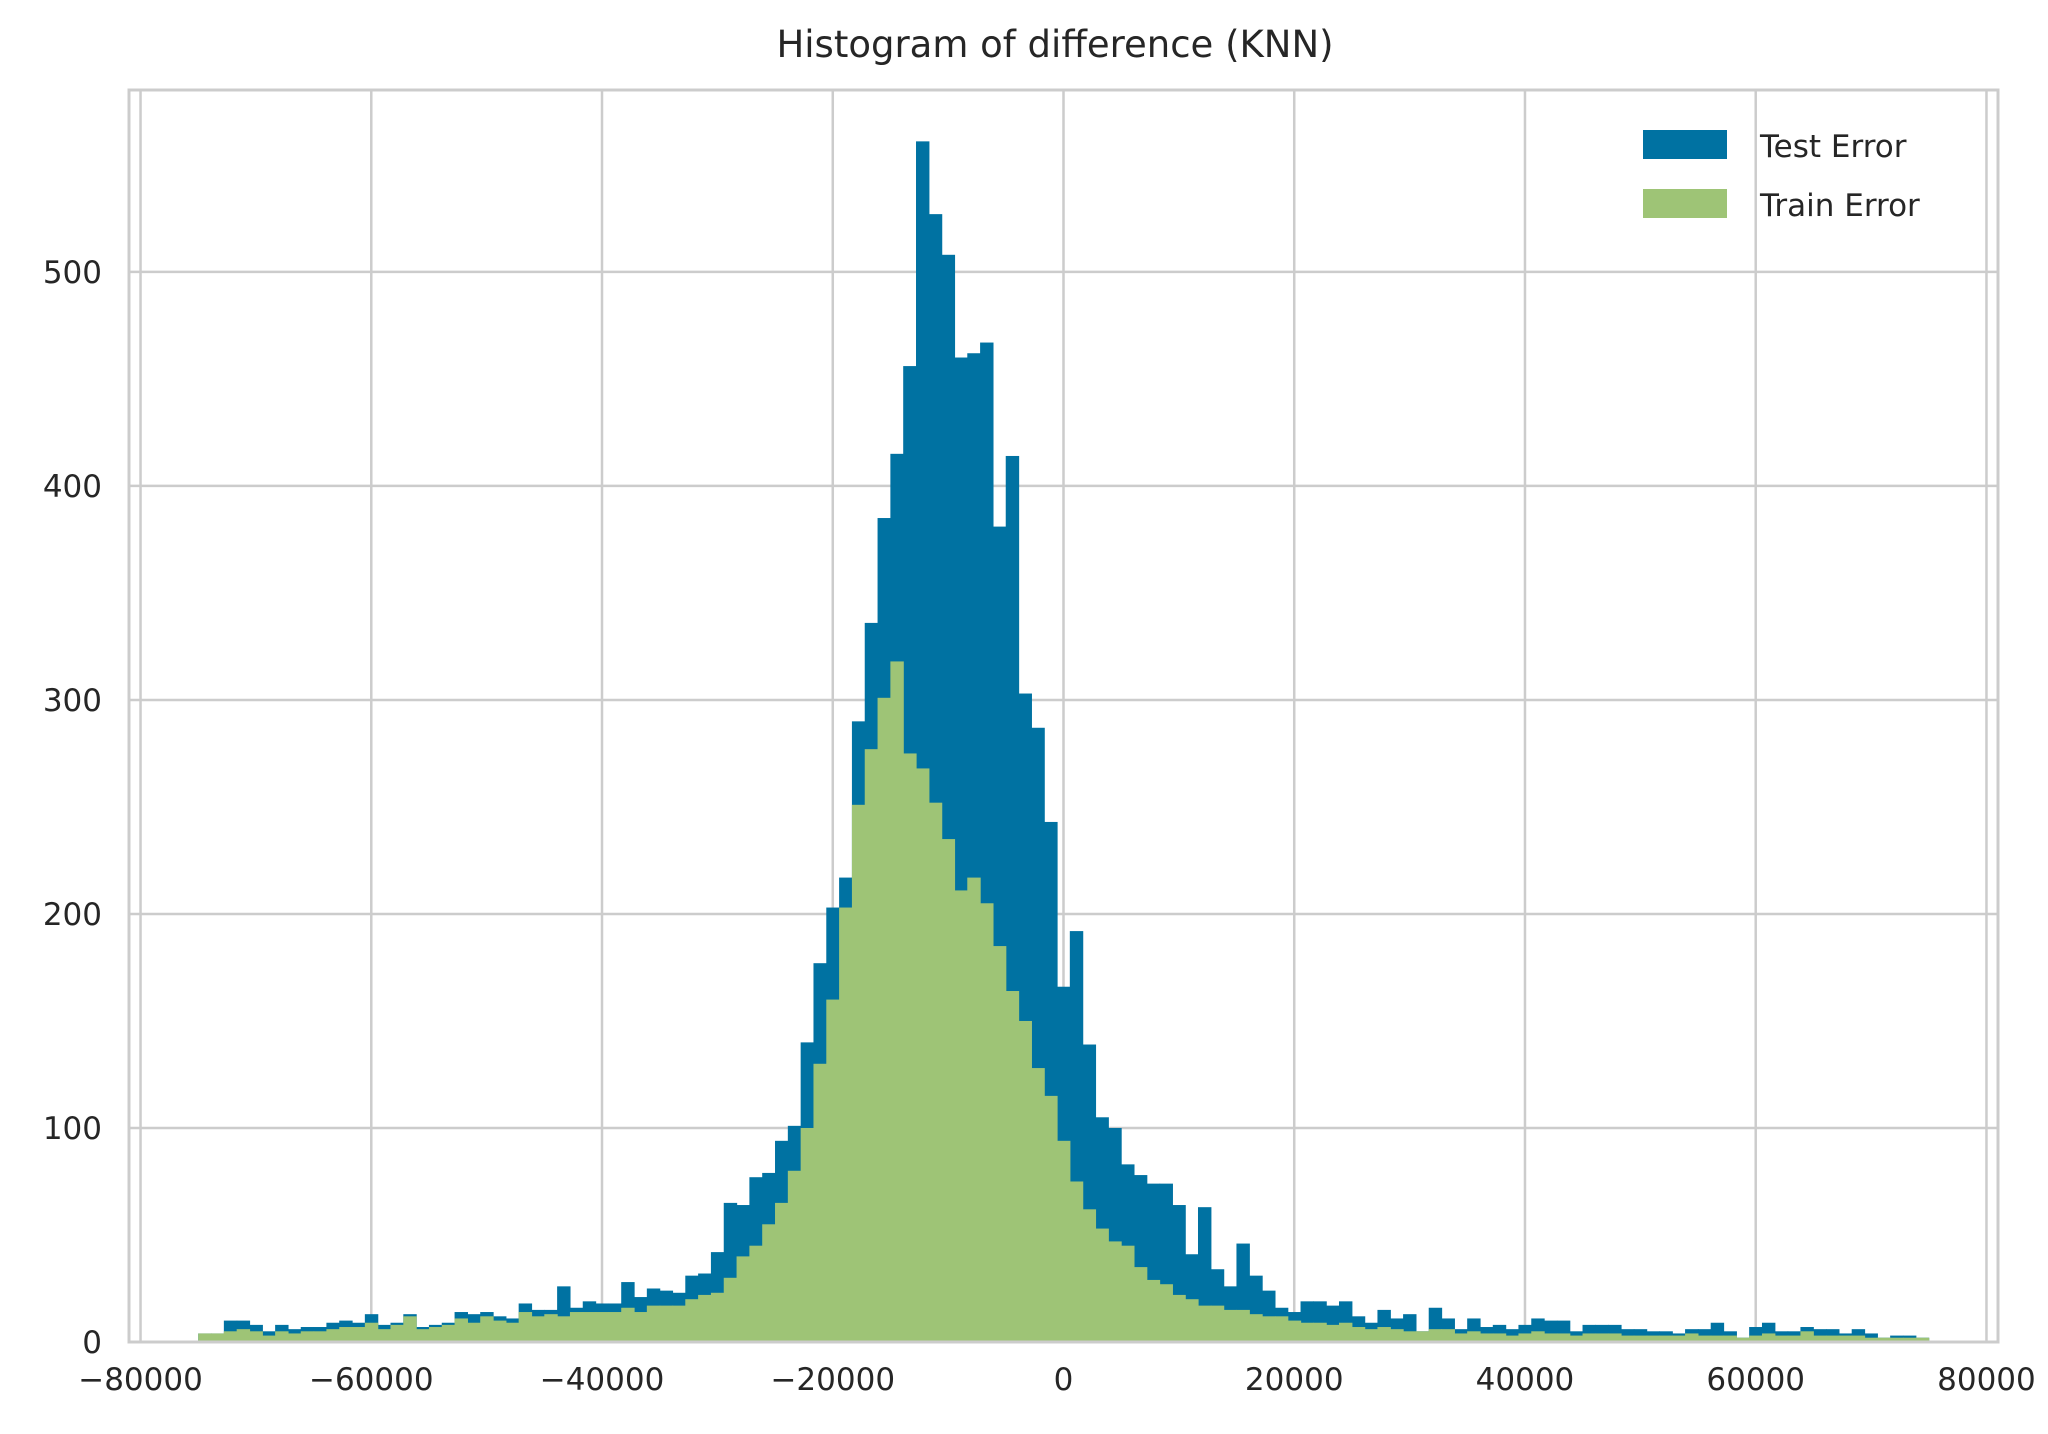 This screenshot has width=2048, height=1434. Describe the element at coordinates (832, 1380) in the screenshot. I see `x-tick-label-3: −20000` at that location.